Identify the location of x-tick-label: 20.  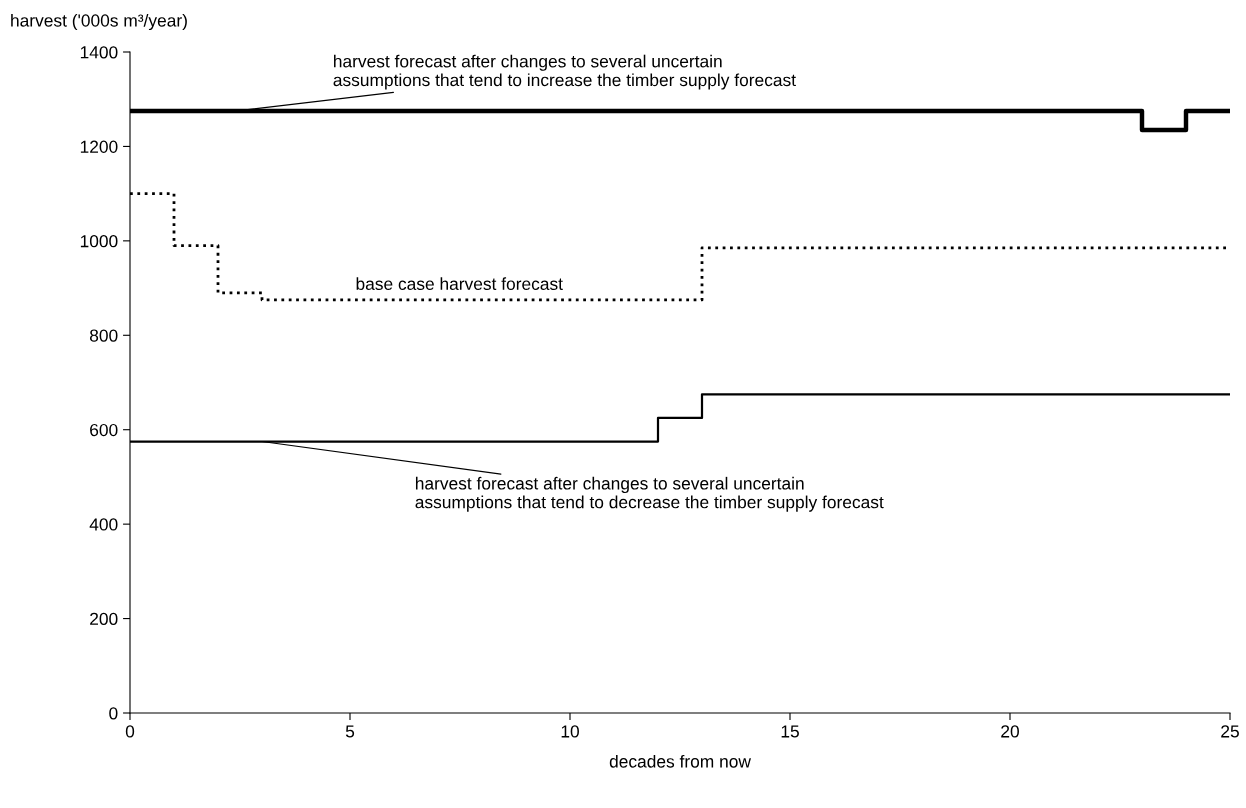
(1010, 731).